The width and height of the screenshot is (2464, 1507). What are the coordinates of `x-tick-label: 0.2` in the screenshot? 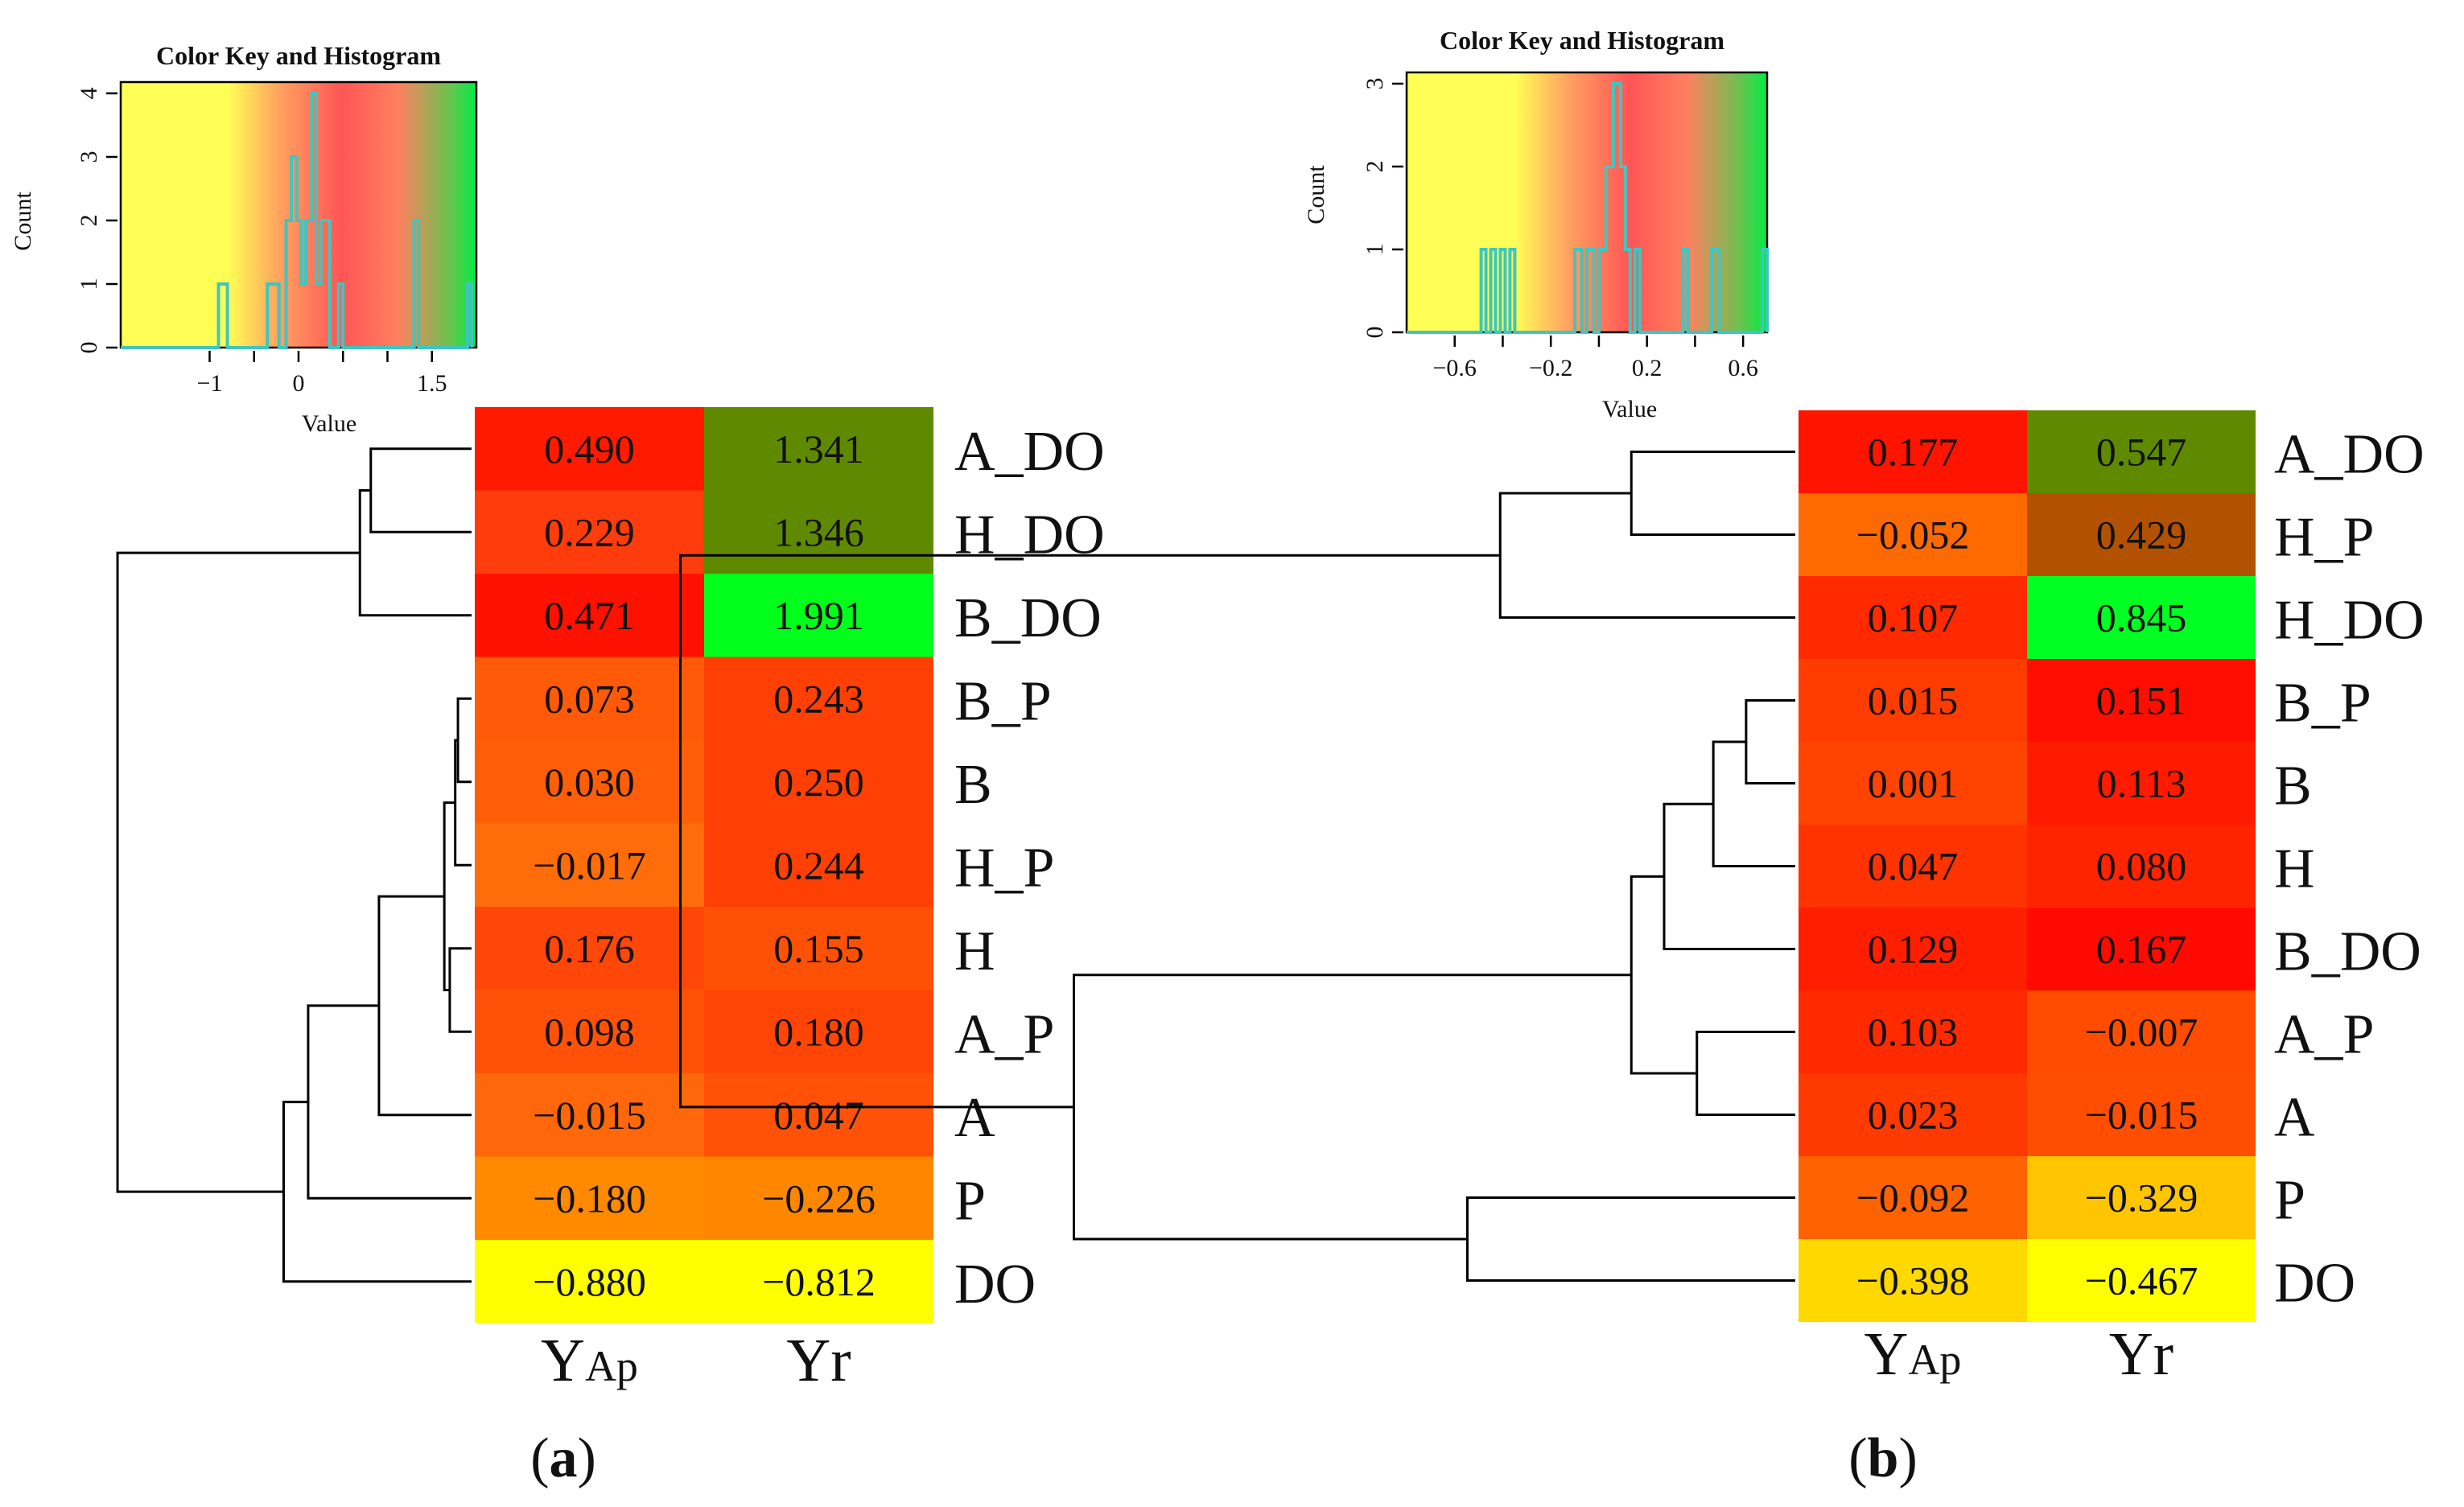 It's located at (1647, 368).